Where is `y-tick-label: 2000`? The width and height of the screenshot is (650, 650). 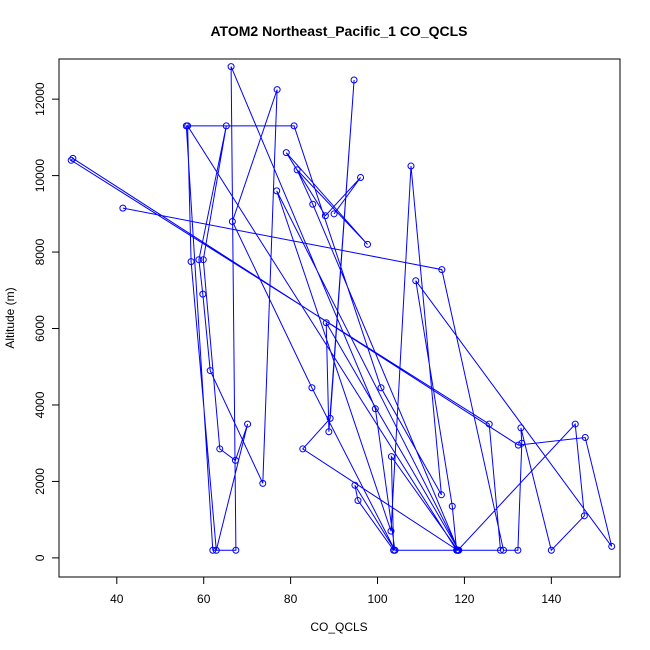 y-tick-label: 2000 is located at coordinates (40, 481).